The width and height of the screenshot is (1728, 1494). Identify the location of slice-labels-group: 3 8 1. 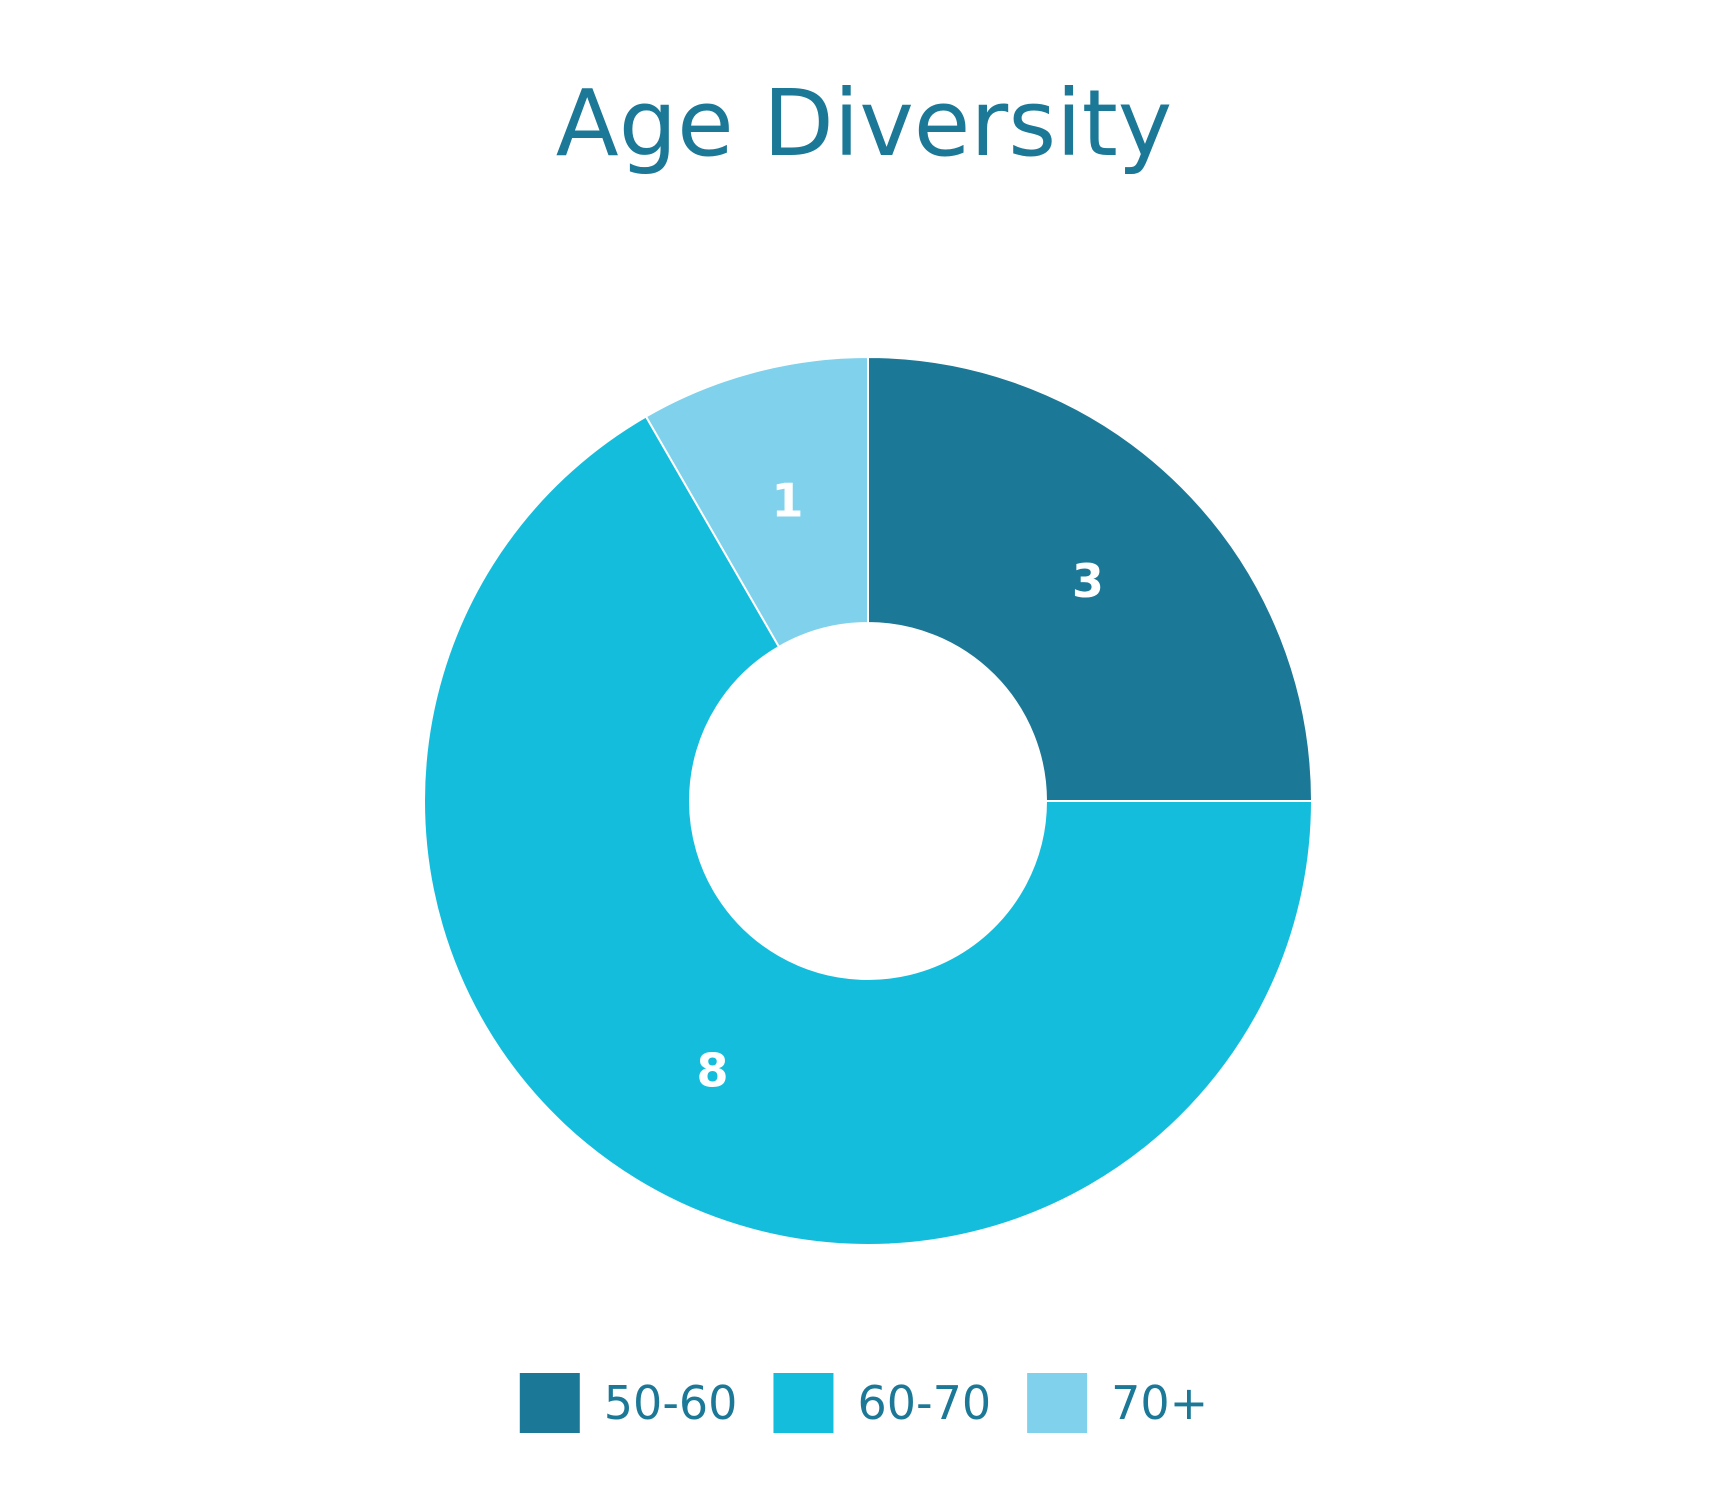
(899, 786).